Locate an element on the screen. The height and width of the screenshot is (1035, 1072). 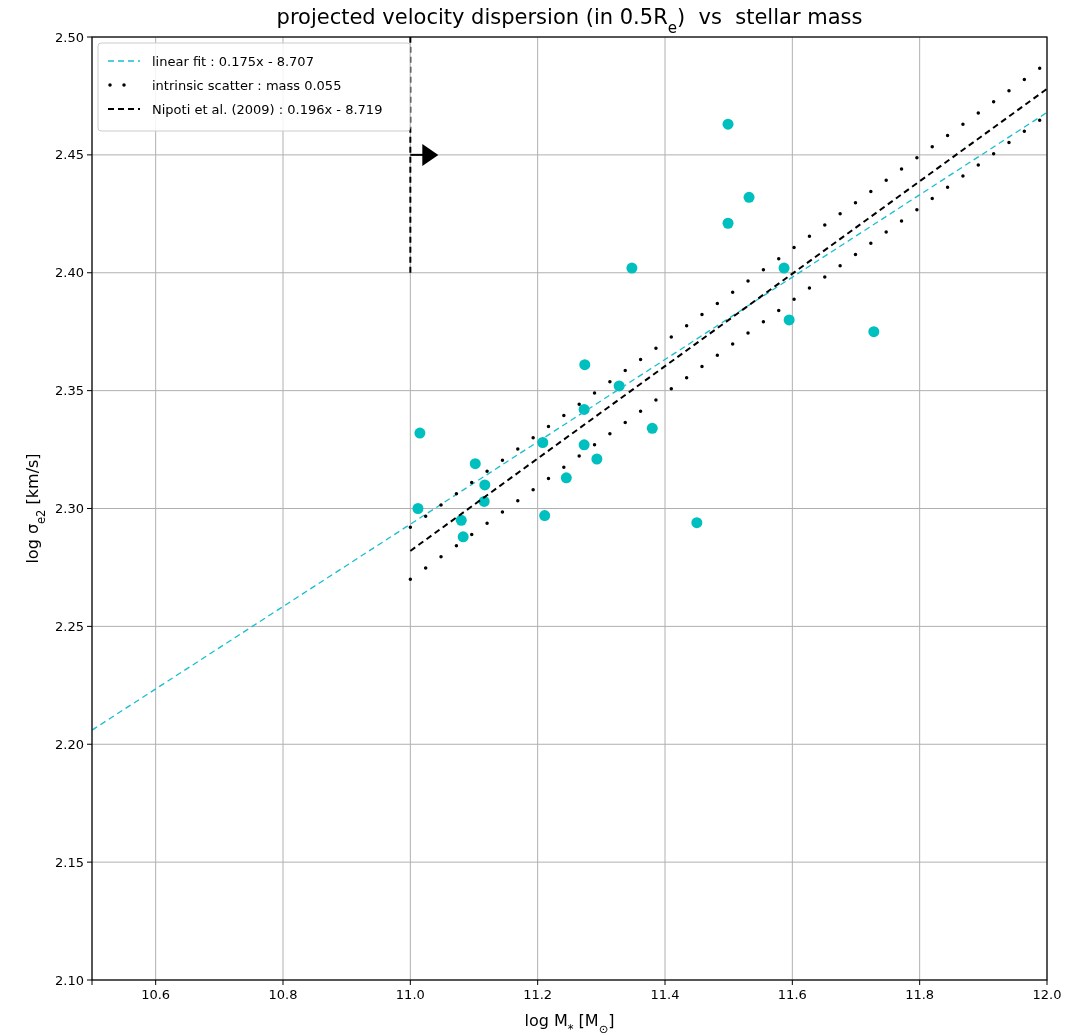
x-tick-label: 12.0 is located at coordinates (1047, 994).